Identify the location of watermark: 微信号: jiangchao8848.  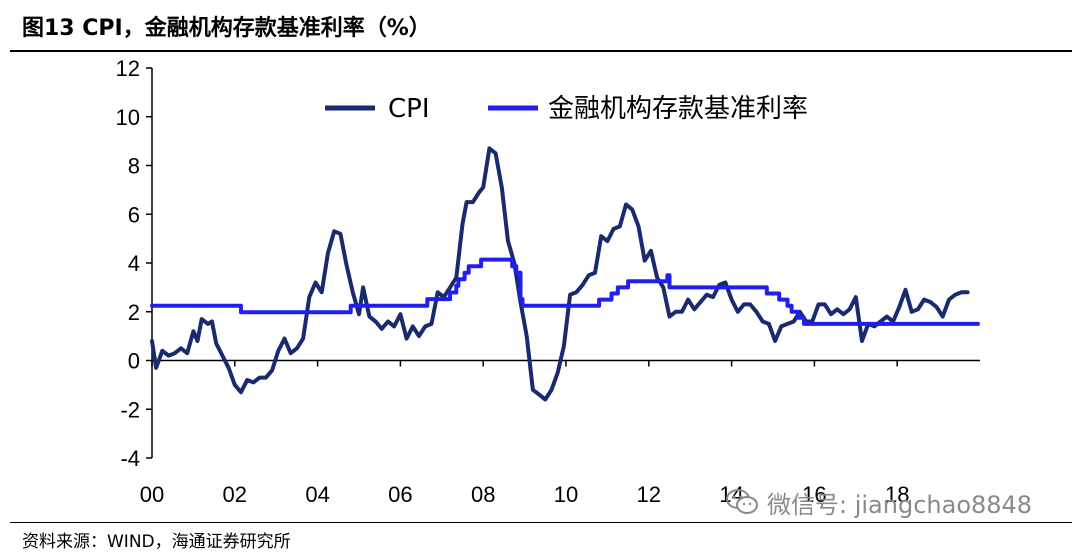
(878, 502).